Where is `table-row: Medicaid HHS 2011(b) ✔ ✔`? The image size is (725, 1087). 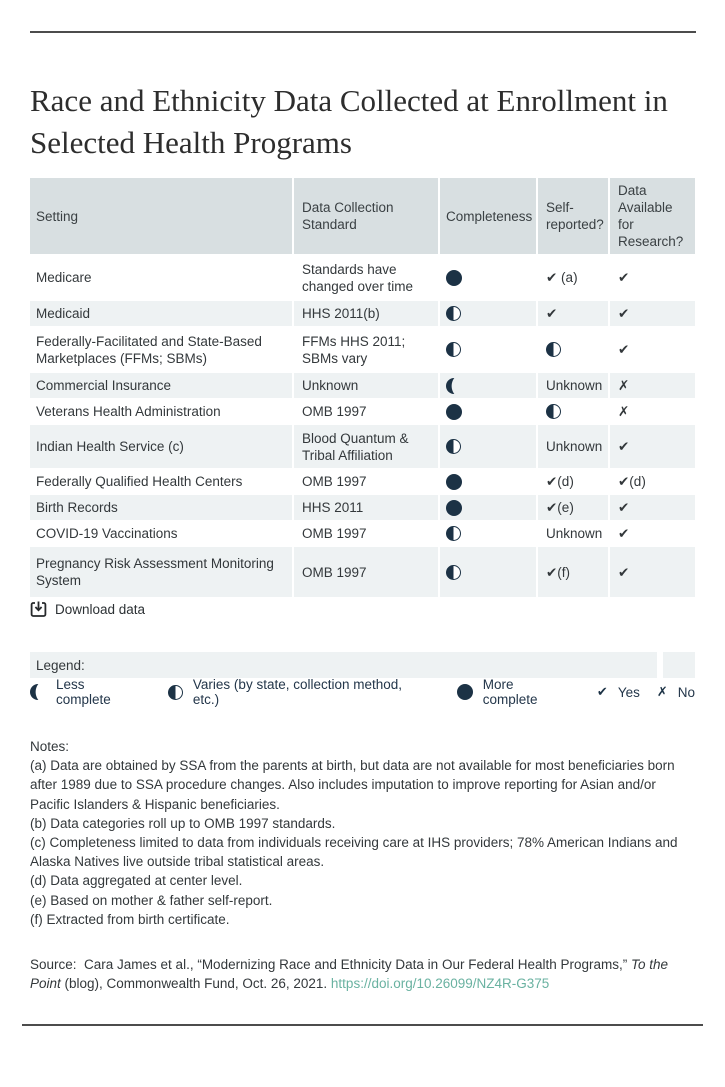 table-row: Medicaid HHS 2011(b) ✔ ✔ is located at coordinates (362, 313).